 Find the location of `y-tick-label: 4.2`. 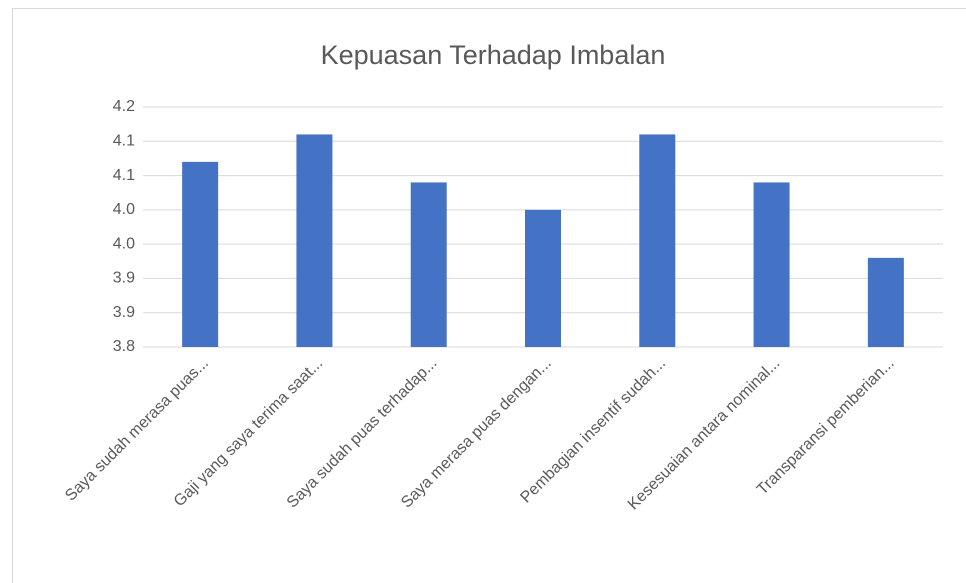

y-tick-label: 4.2 is located at coordinates (124, 106).